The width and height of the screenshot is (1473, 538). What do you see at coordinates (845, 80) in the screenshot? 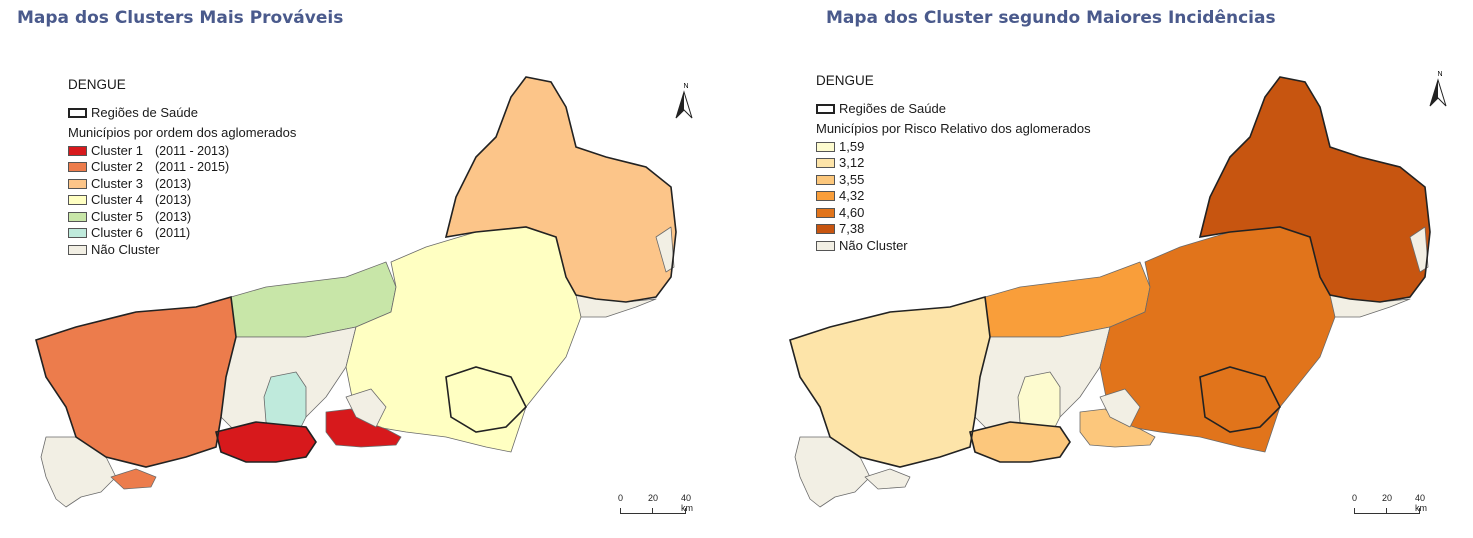
I see `right-legend-title: DENGUE` at bounding box center [845, 80].